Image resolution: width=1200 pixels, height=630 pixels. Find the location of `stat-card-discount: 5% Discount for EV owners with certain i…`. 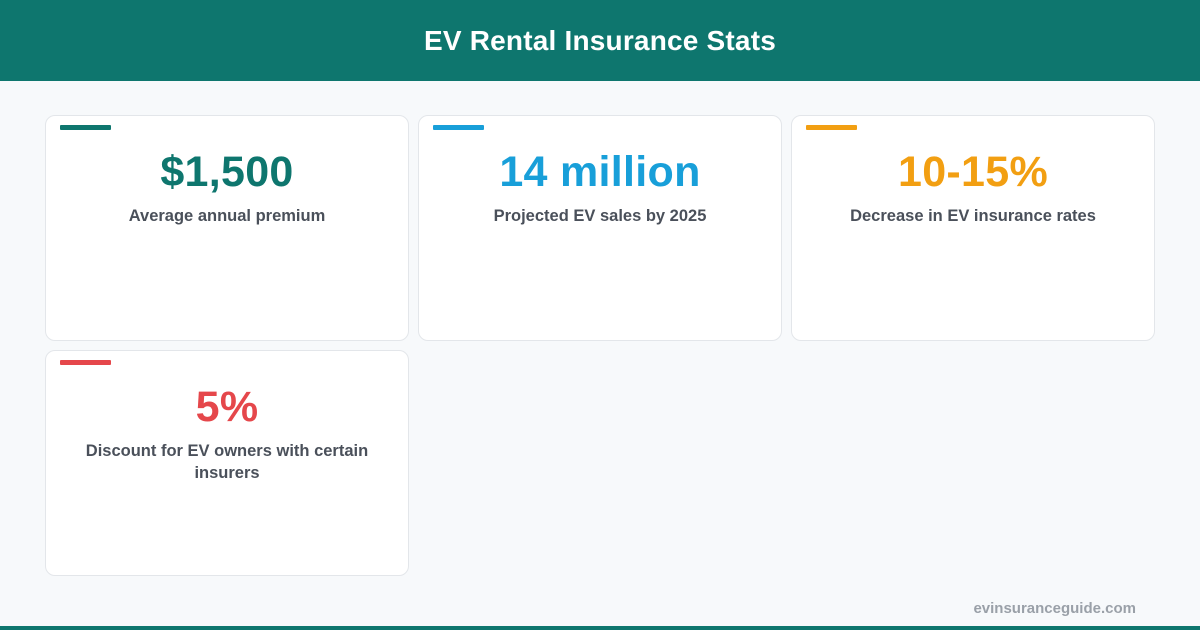

stat-card-discount: 5% Discount for EV owners with certain i… is located at coordinates (227, 463).